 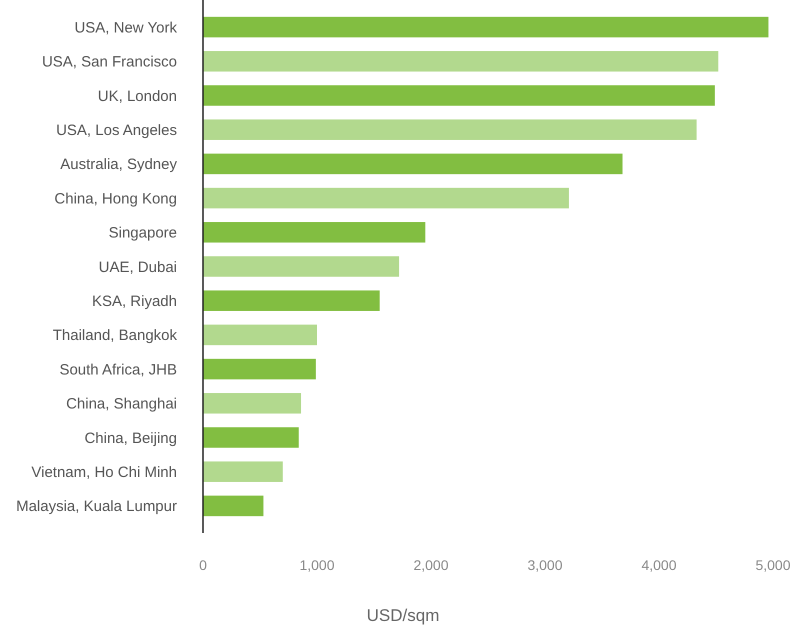 I want to click on y-tick-label: Thailand, Bangkok, so click(x=115, y=335).